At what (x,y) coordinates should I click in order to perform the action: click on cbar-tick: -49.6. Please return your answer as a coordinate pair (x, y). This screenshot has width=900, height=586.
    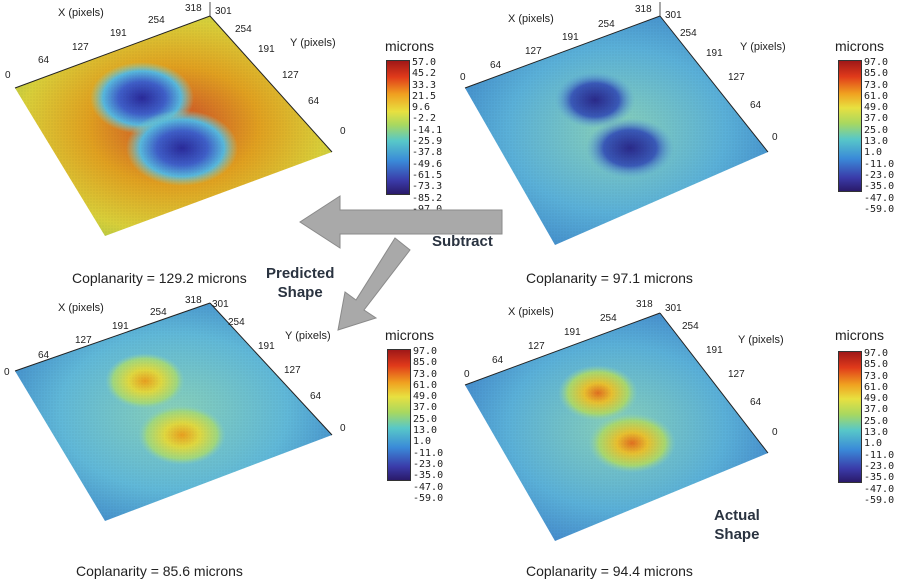
    Looking at the image, I should click on (427, 164).